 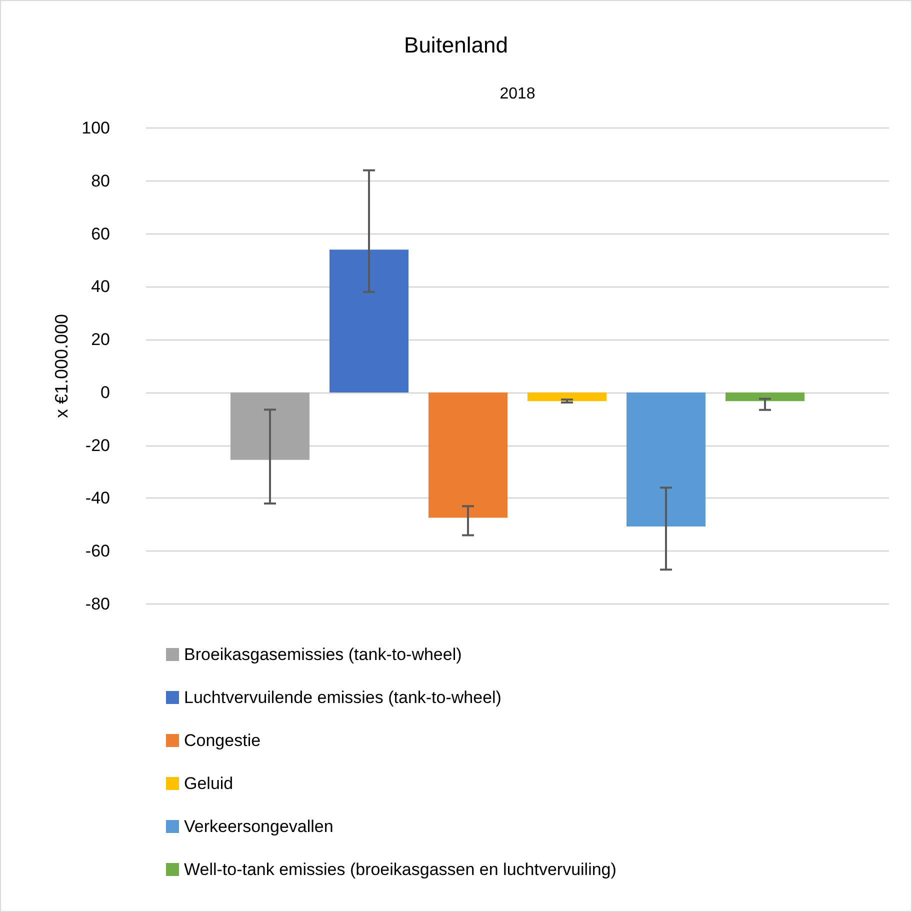 What do you see at coordinates (105, 392) in the screenshot?
I see `y-tick-label: 0` at bounding box center [105, 392].